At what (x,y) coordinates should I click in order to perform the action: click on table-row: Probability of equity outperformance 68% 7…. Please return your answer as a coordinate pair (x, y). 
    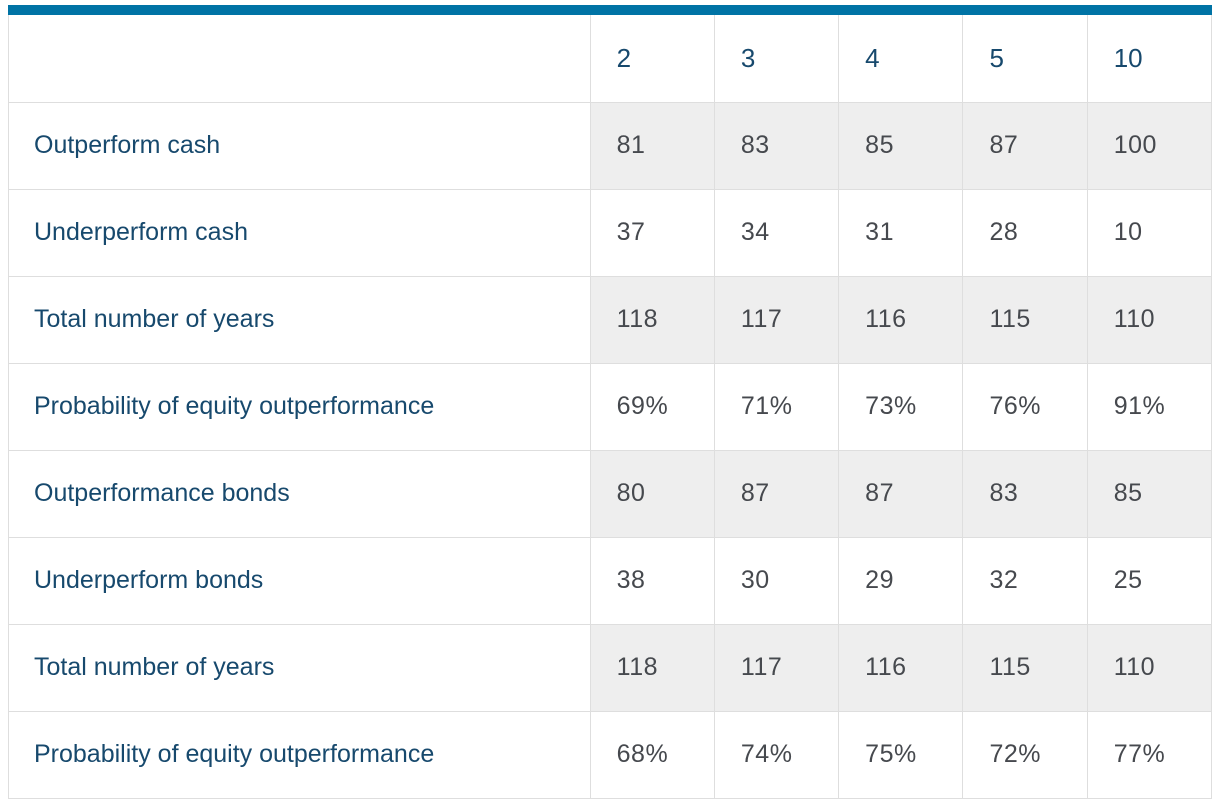
    Looking at the image, I should click on (610, 754).